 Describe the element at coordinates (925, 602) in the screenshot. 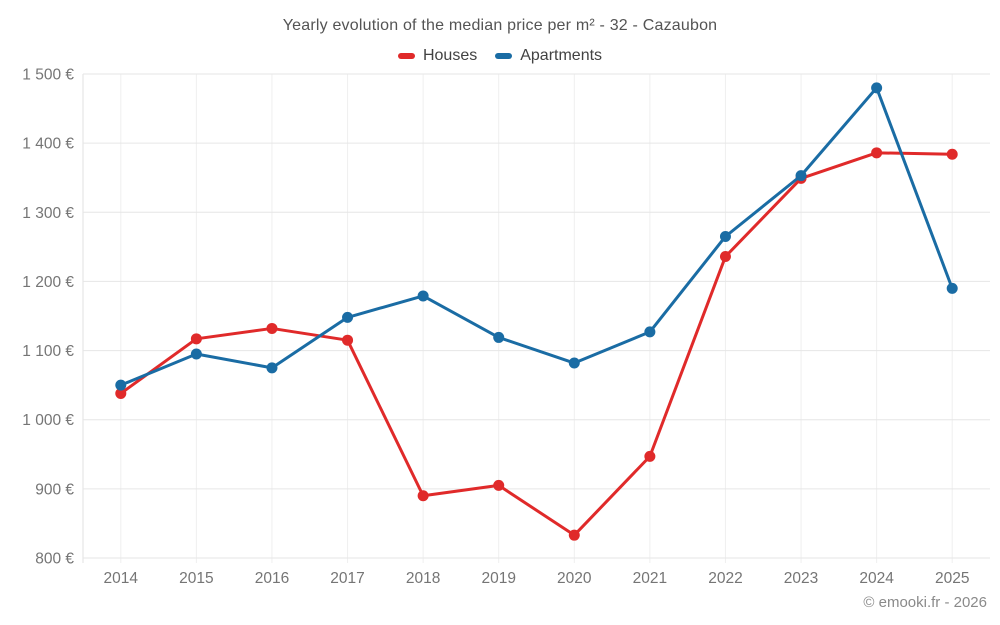

I see `credit-link: © emooki.fr - 2026` at that location.